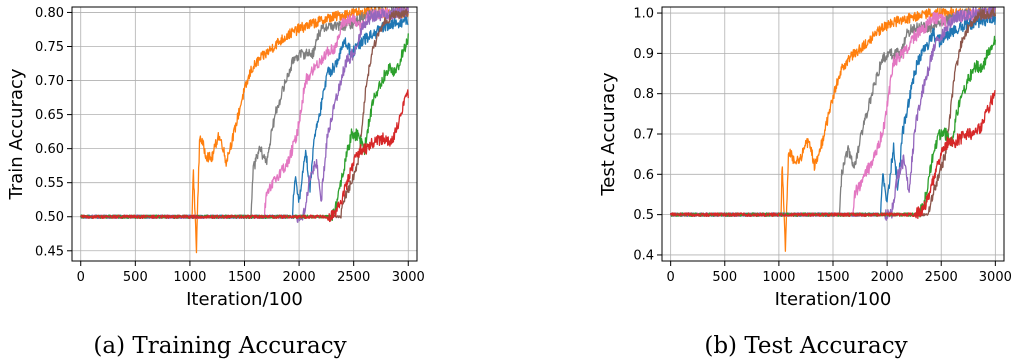  I want to click on caption-test-accuracy: (b) Test Accuracy, so click(806, 346).